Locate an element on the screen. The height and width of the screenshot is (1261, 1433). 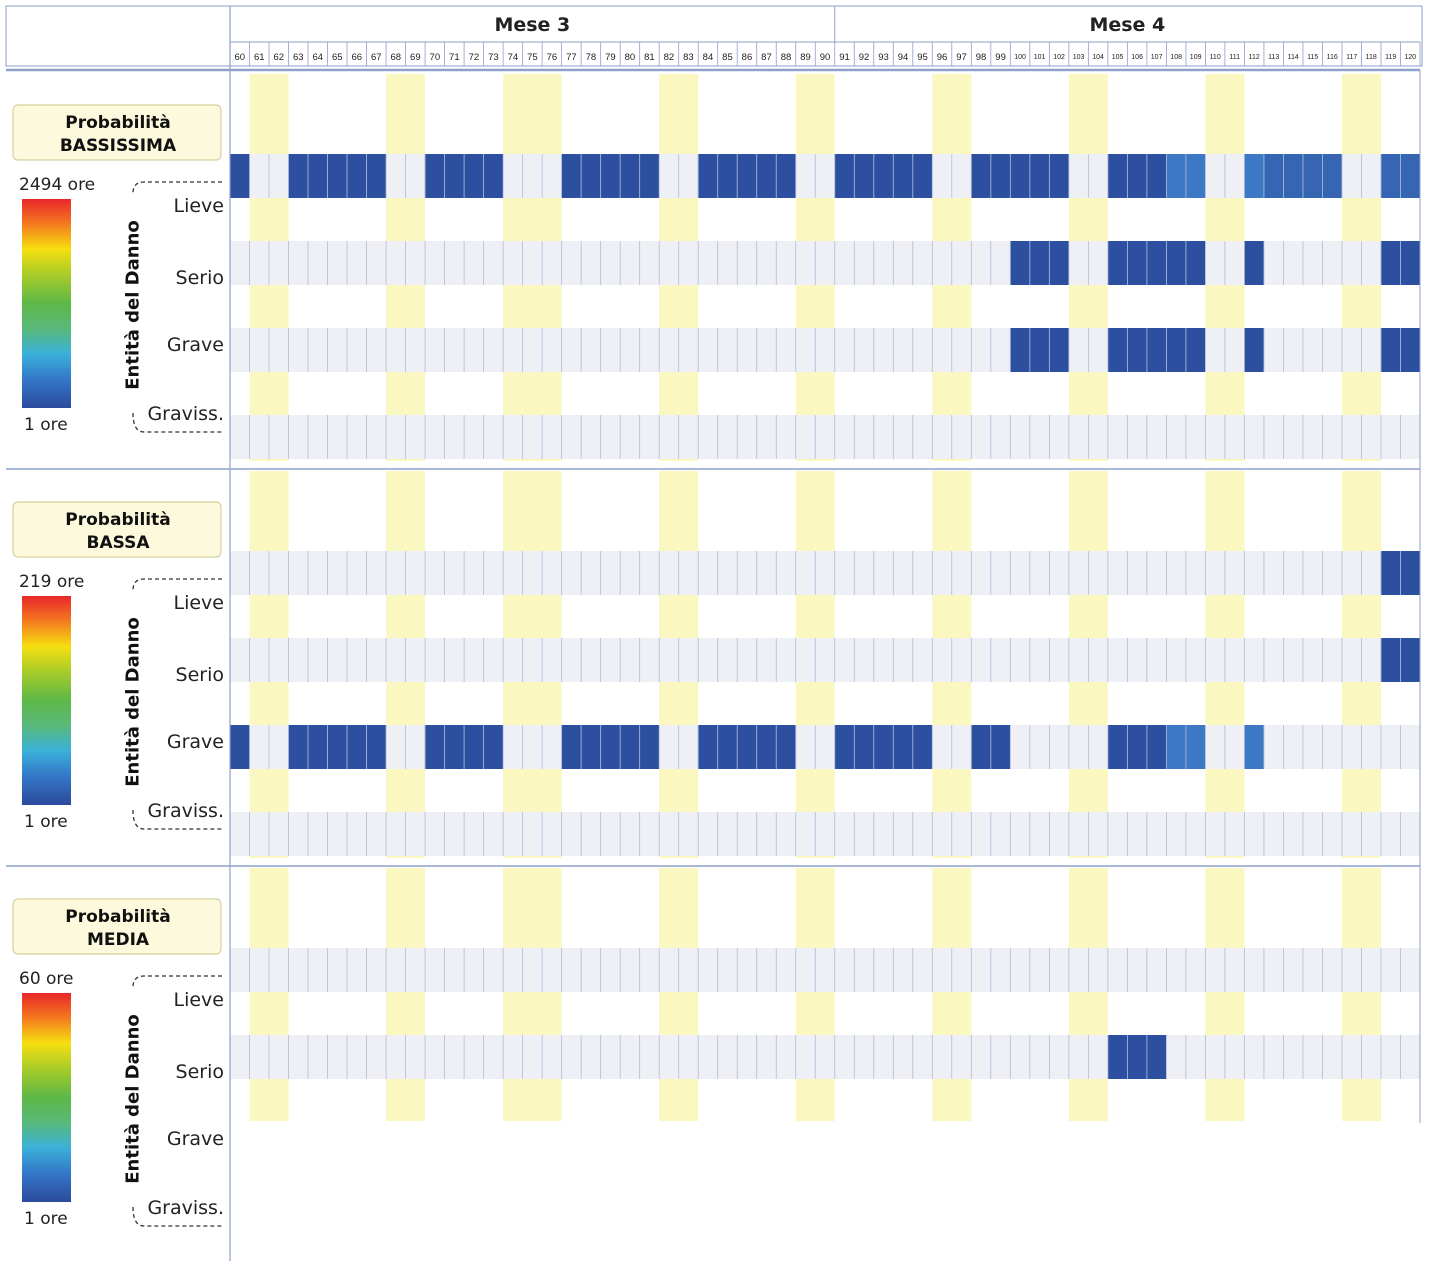
day-label: 75 is located at coordinates (532, 57).